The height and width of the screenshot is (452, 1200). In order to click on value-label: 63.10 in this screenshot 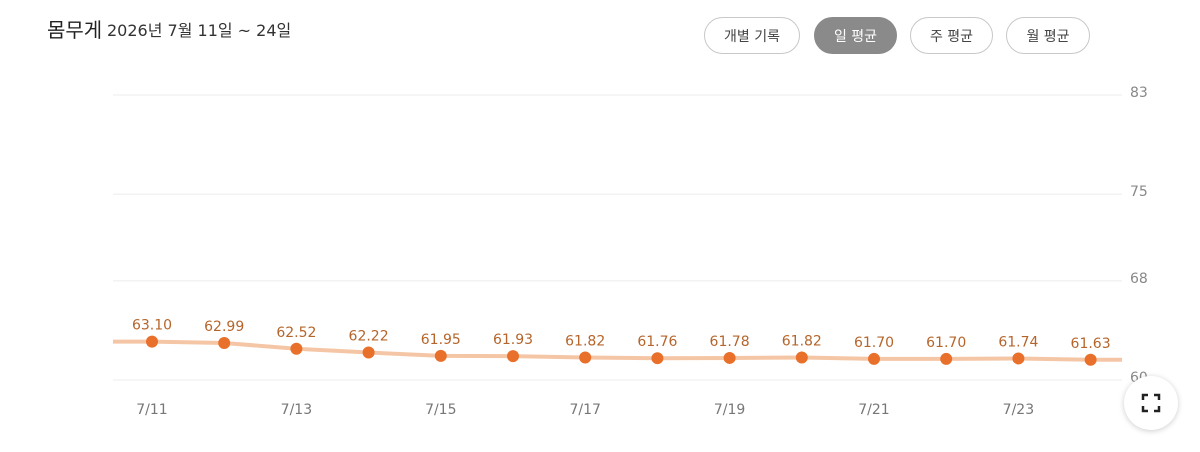, I will do `click(152, 326)`.